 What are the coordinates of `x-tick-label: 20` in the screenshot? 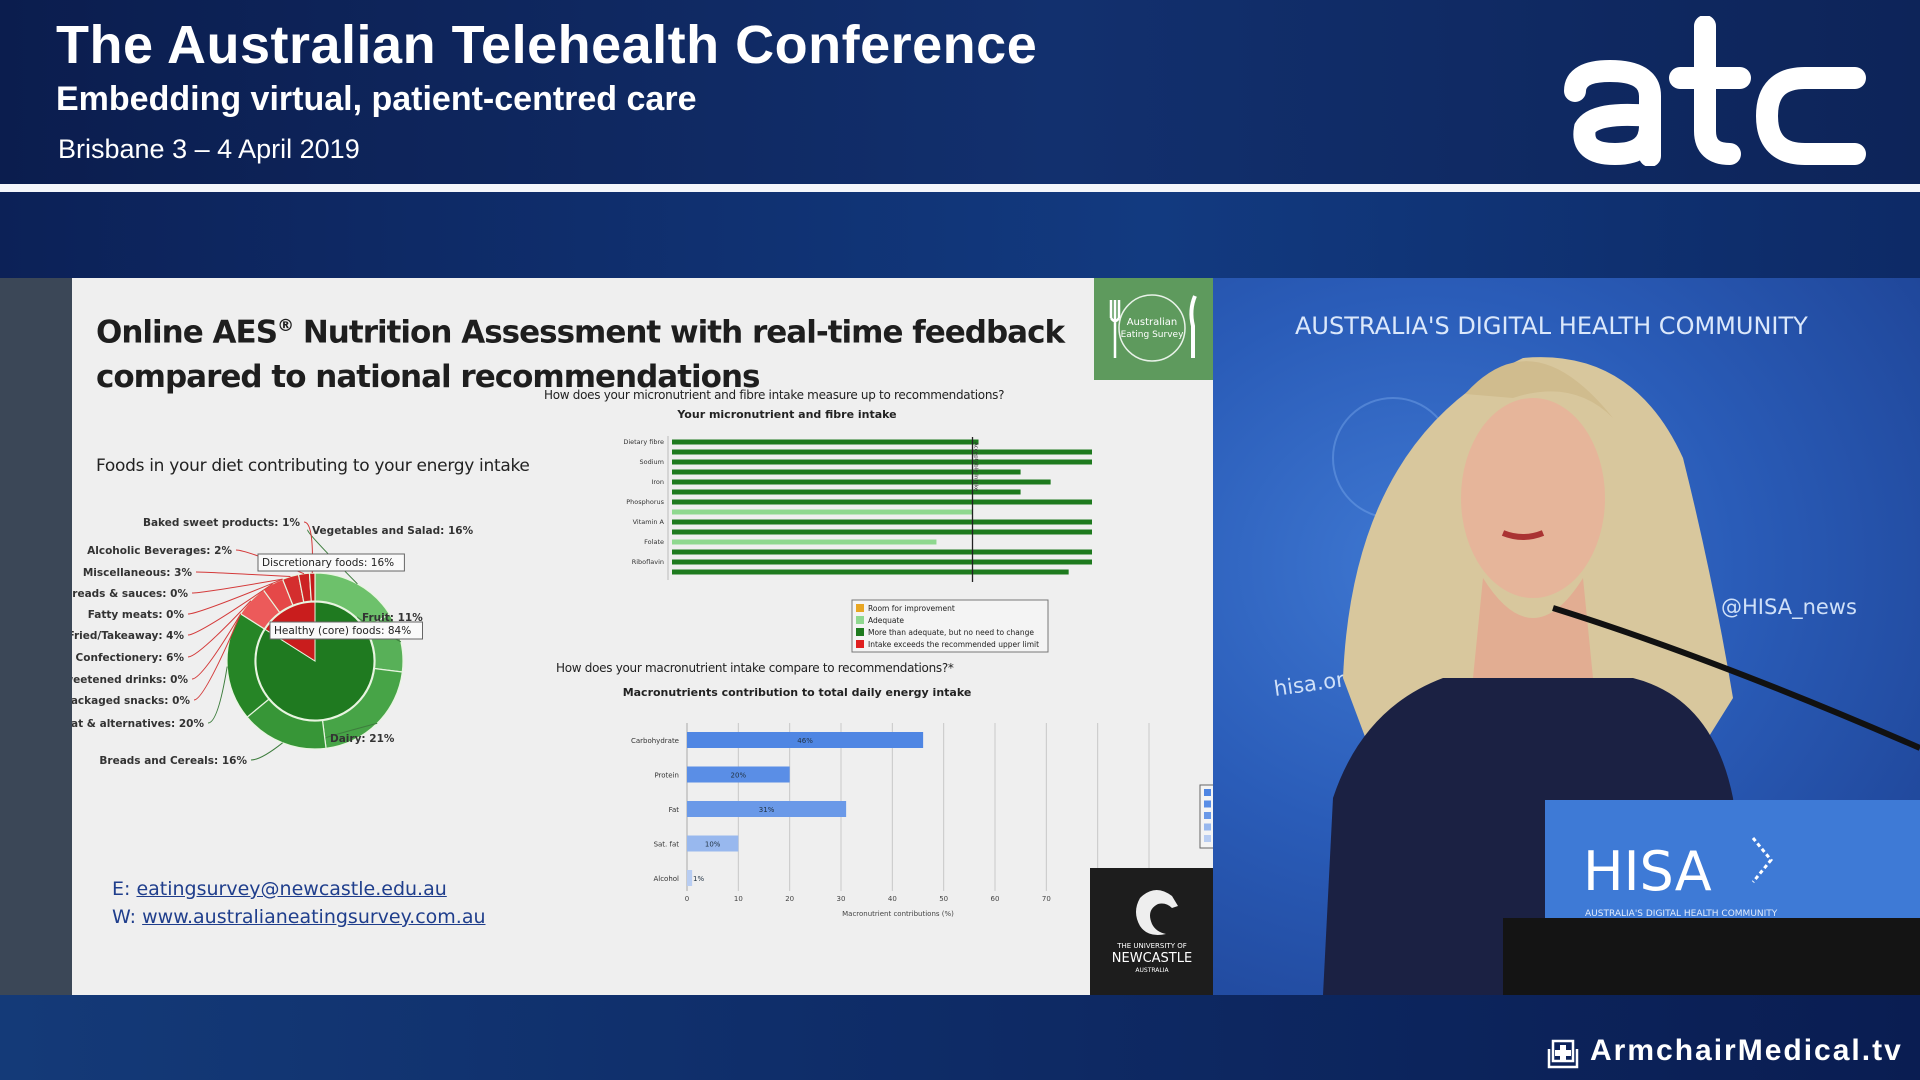 It's located at (789, 899).